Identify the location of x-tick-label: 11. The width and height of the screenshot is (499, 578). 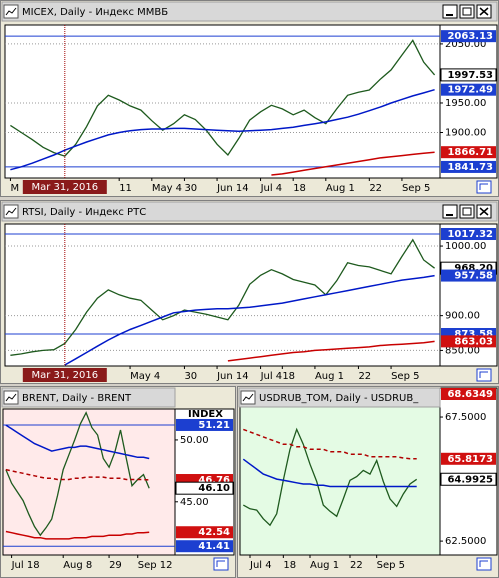
(125, 188).